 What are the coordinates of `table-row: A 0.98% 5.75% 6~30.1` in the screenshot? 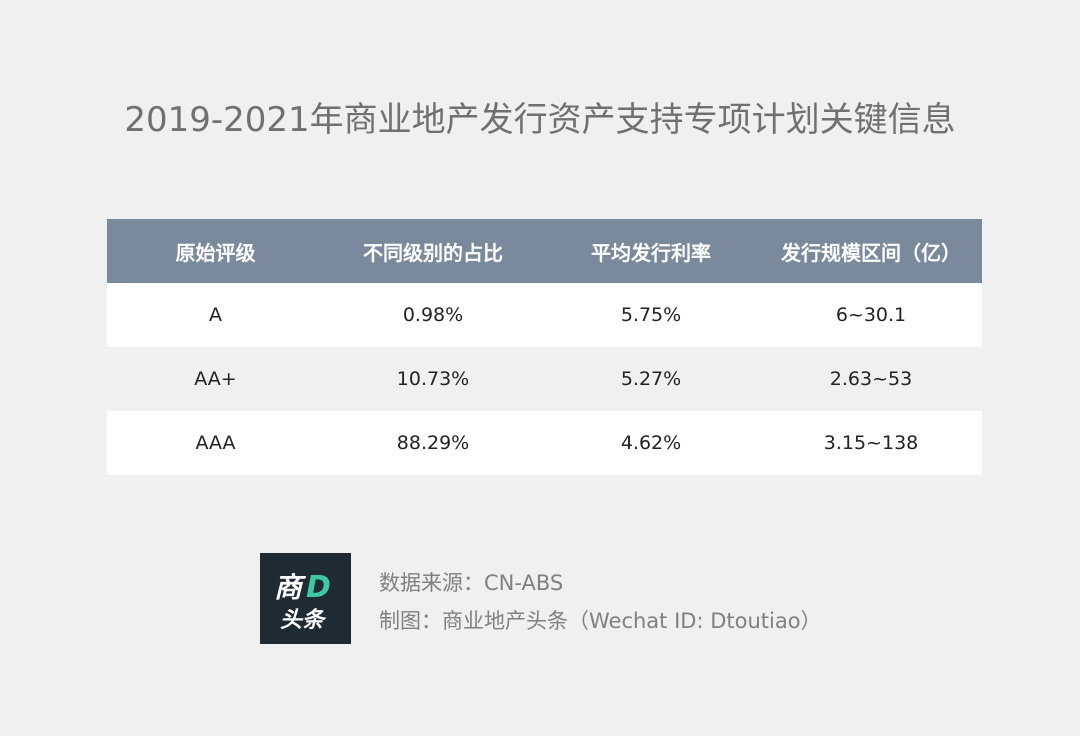 It's located at (544, 315).